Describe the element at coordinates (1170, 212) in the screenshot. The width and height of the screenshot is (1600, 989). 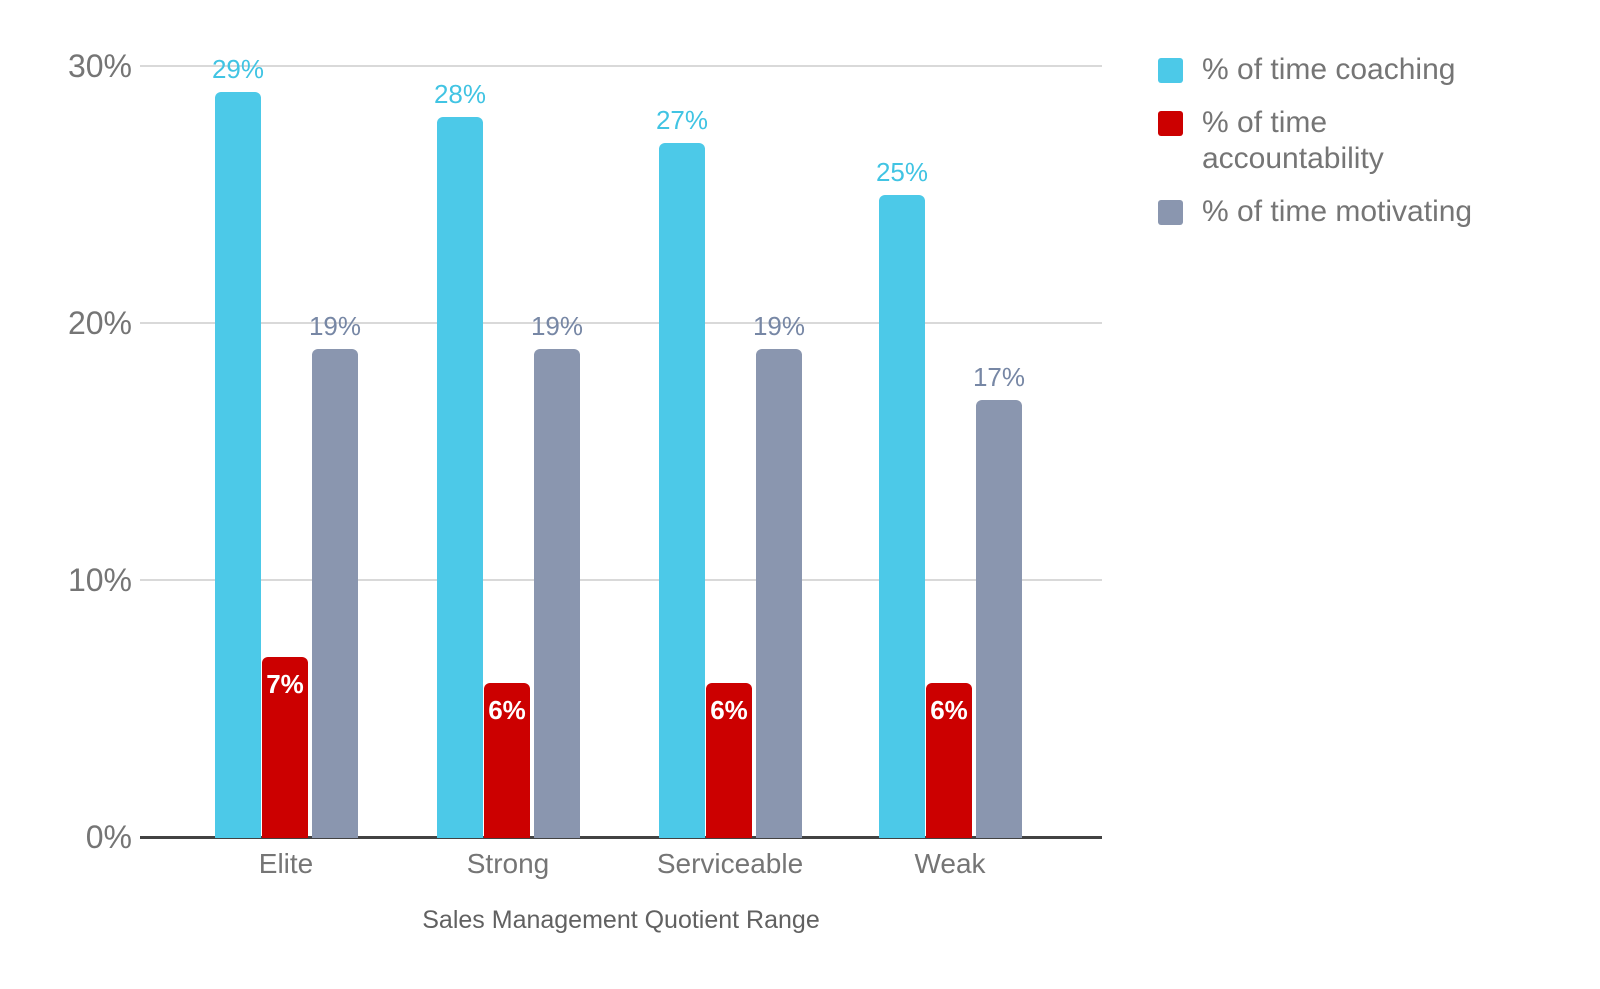
I see `legend-swatch-motivating-icon` at that location.